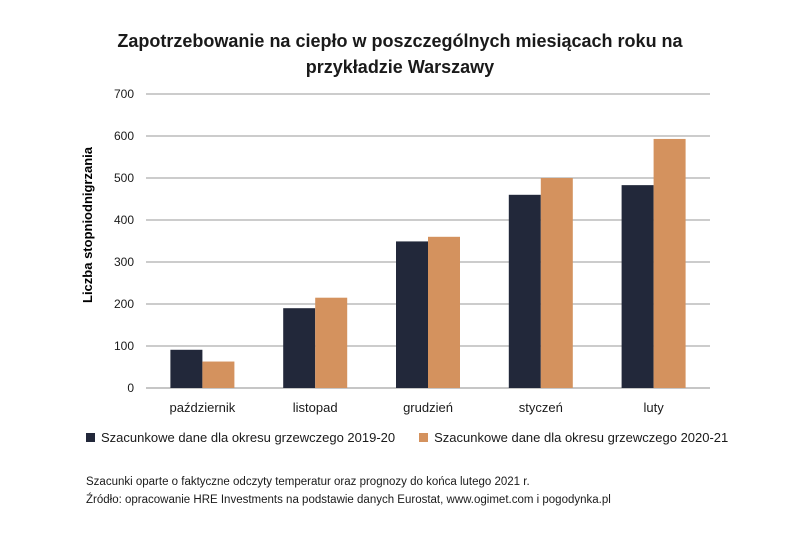 This screenshot has width=800, height=533. What do you see at coordinates (130, 388) in the screenshot?
I see `y-tick-label: 0` at bounding box center [130, 388].